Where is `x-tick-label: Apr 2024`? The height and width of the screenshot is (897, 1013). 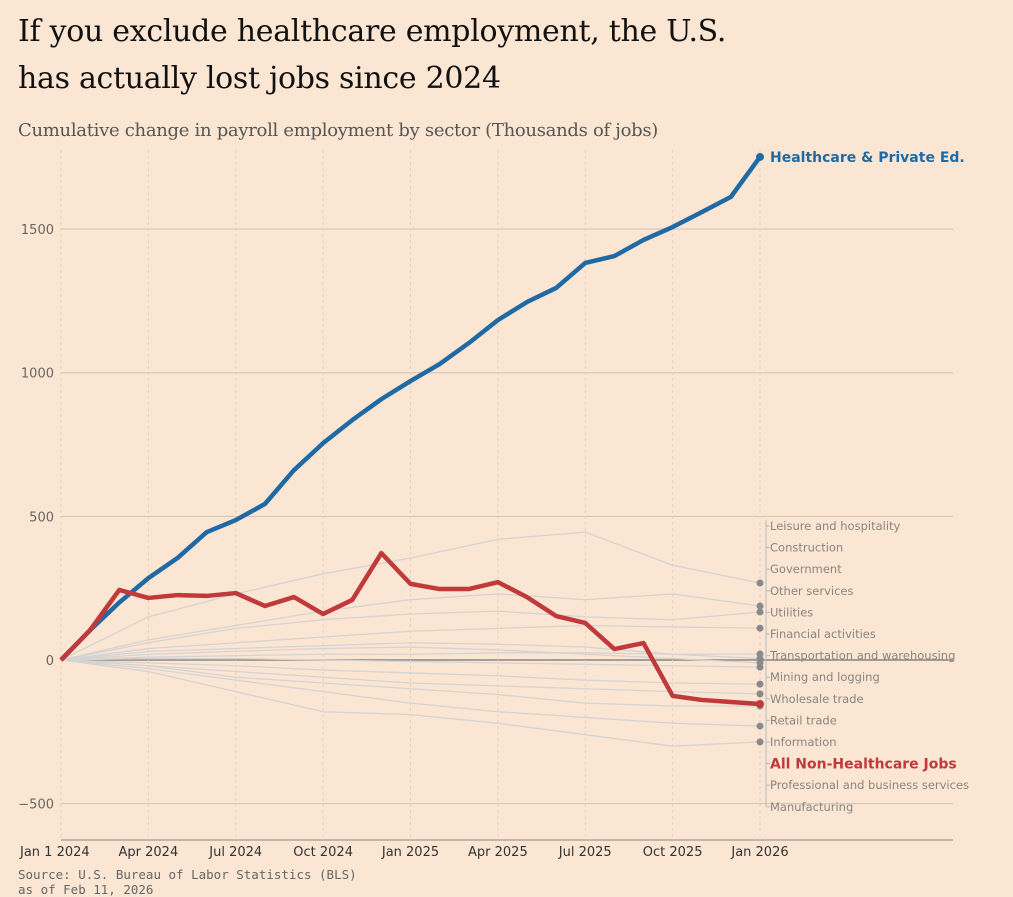 x-tick-label: Apr 2024 is located at coordinates (149, 852).